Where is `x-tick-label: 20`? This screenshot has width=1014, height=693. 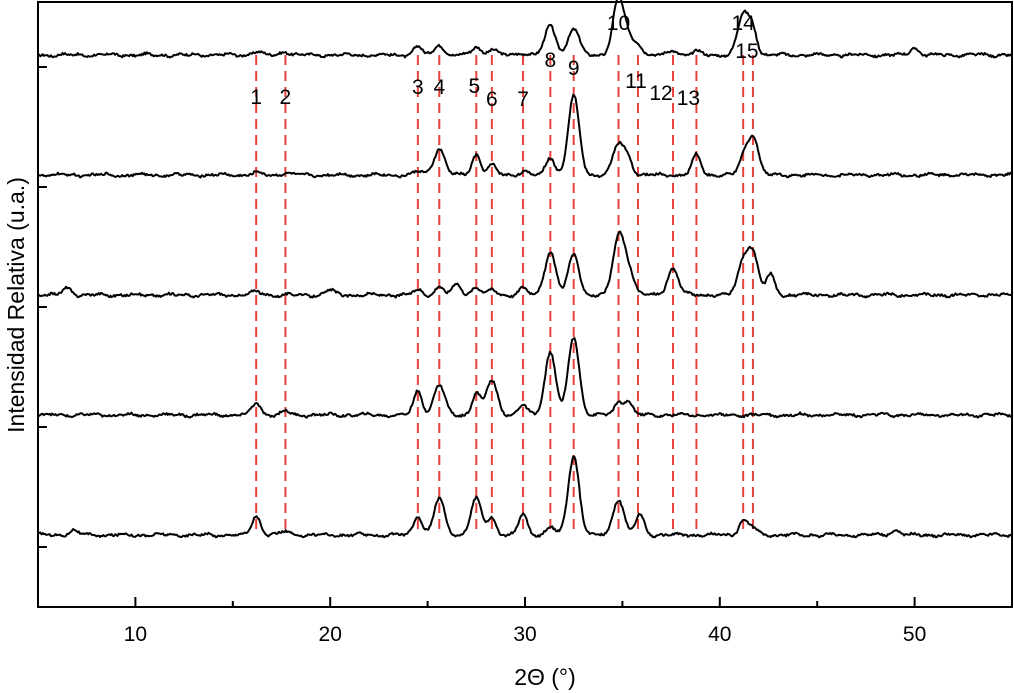 x-tick-label: 20 is located at coordinates (330, 634).